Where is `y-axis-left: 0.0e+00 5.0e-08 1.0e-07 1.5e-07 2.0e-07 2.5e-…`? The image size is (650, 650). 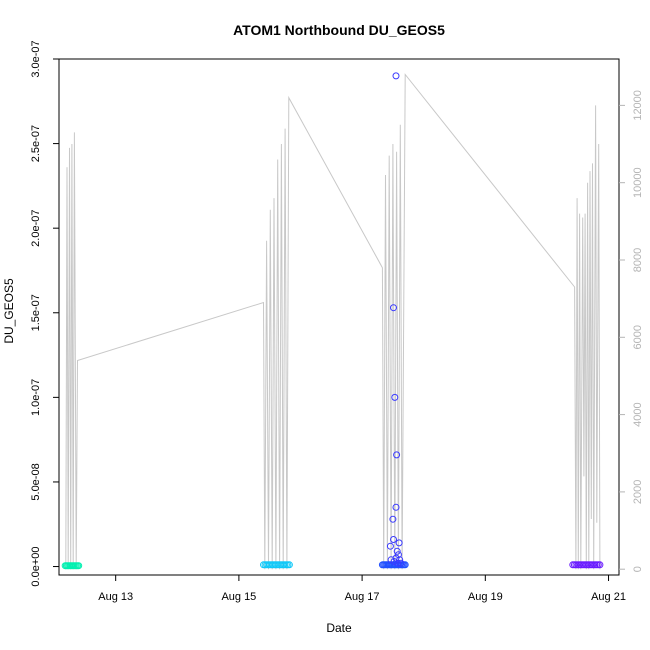 y-axis-left: 0.0e+00 5.0e-08 1.0e-07 1.5e-07 2.0e-07 2.5e-… is located at coordinates (44, 313).